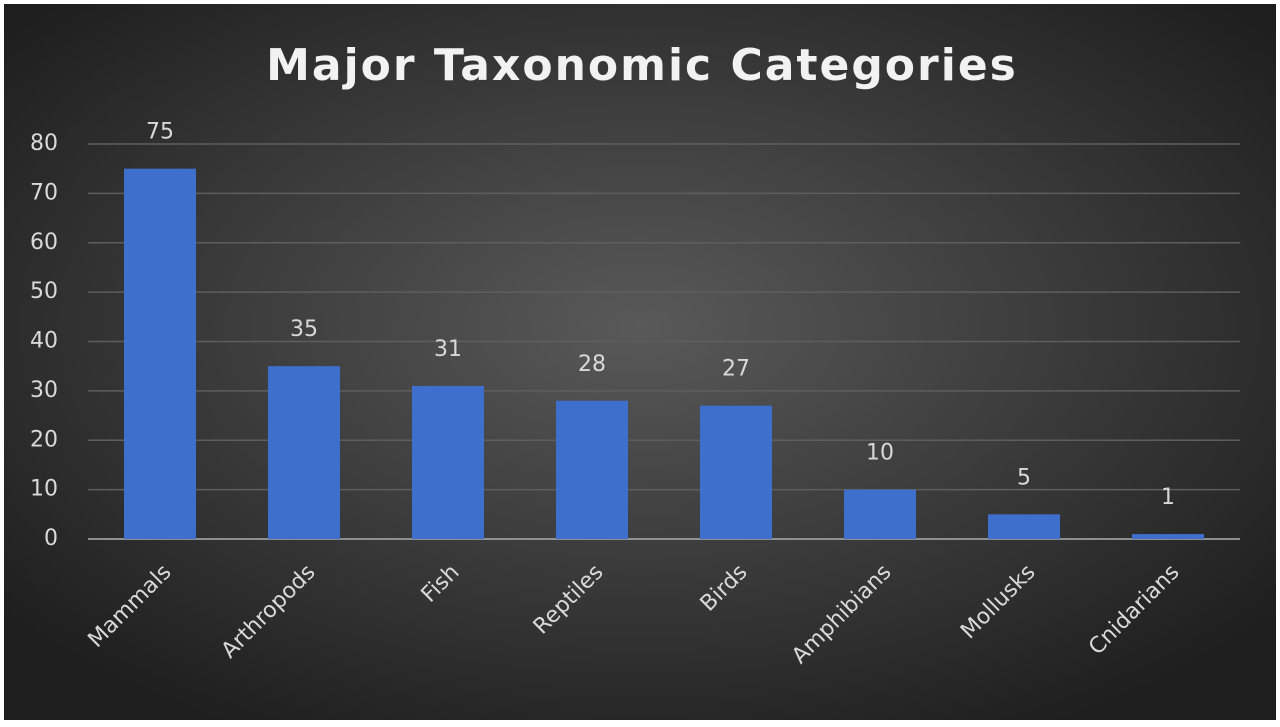  I want to click on data-label: 27, so click(736, 369).